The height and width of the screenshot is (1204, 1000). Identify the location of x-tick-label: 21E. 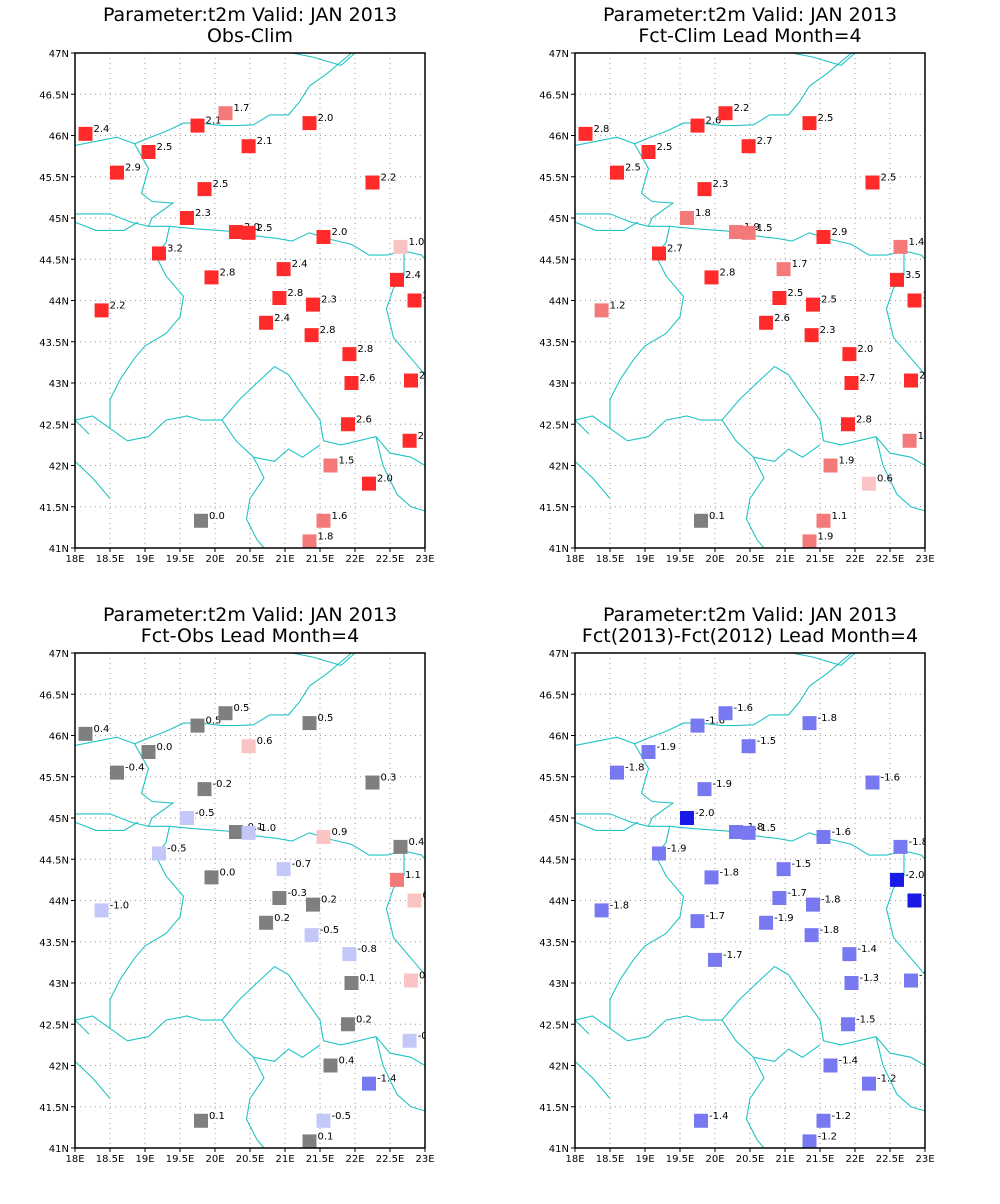
(284, 1159).